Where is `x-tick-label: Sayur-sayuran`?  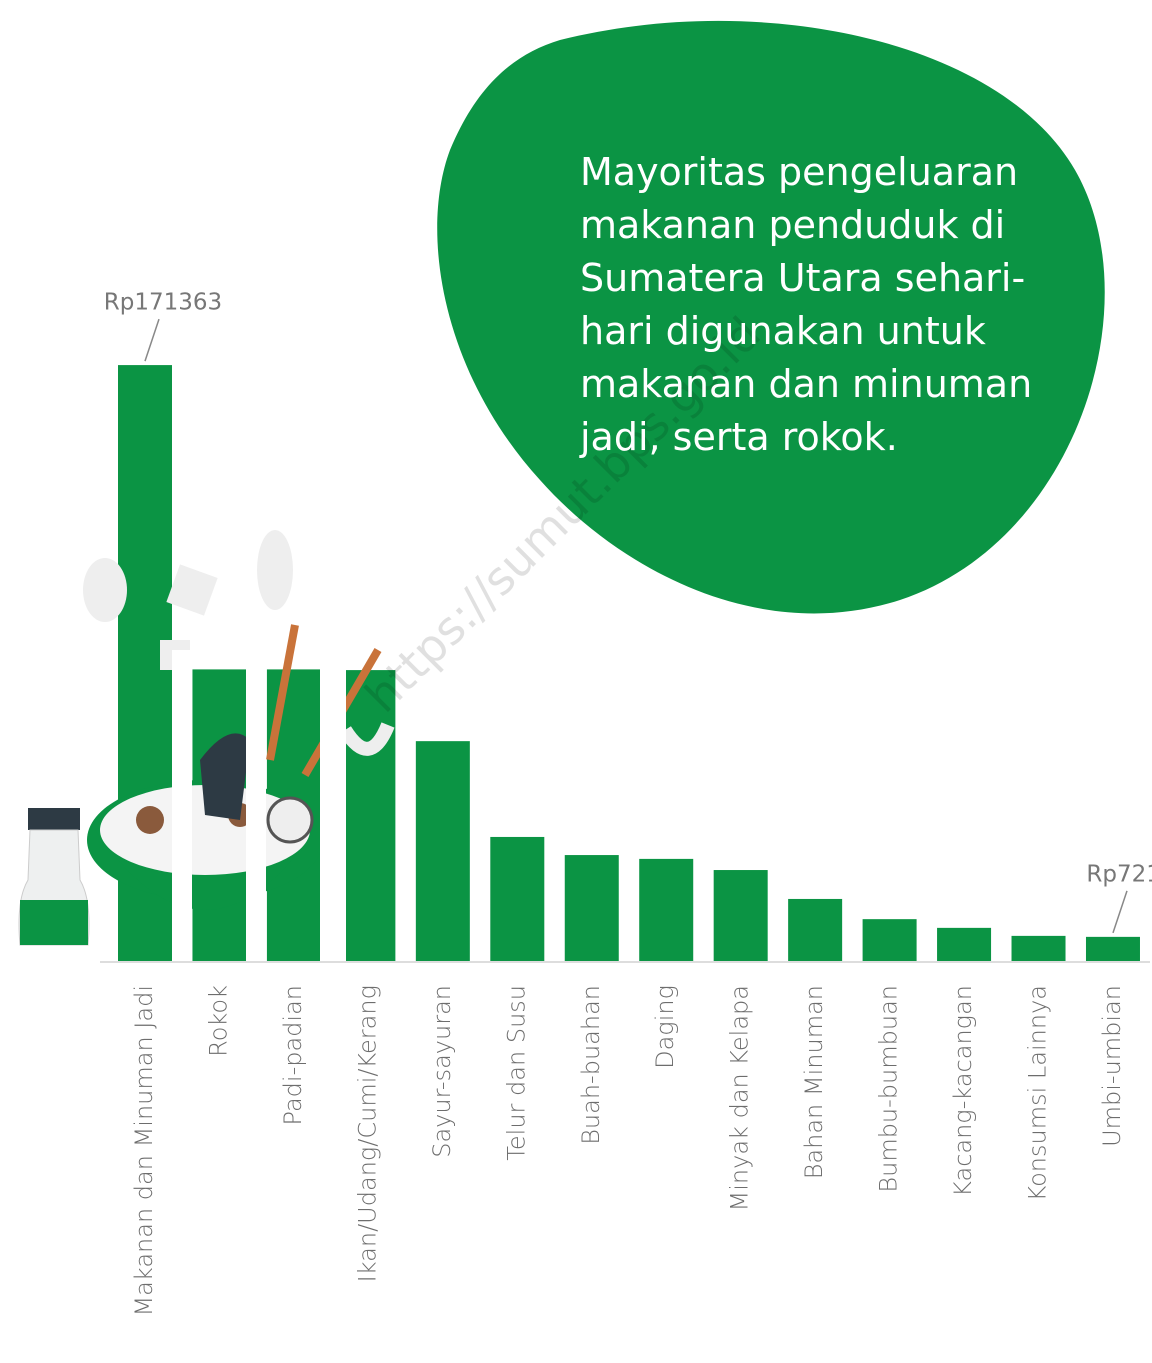 x-tick-label: Sayur-sayuran is located at coordinates (442, 1071).